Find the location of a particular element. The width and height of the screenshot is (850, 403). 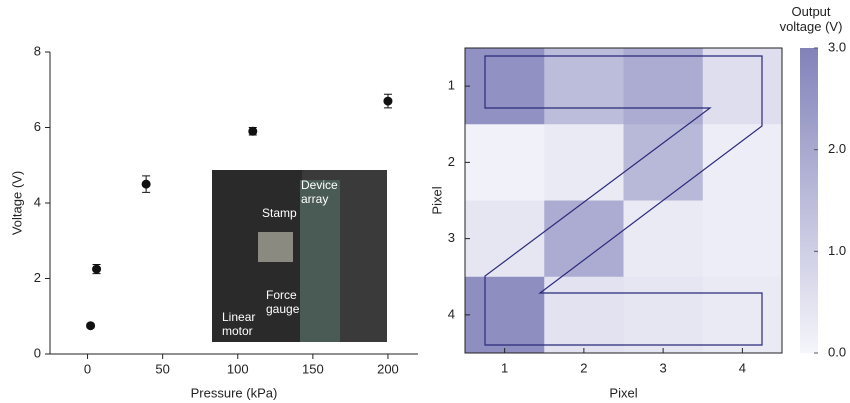

y-tick-label: 8 is located at coordinates (37, 50).